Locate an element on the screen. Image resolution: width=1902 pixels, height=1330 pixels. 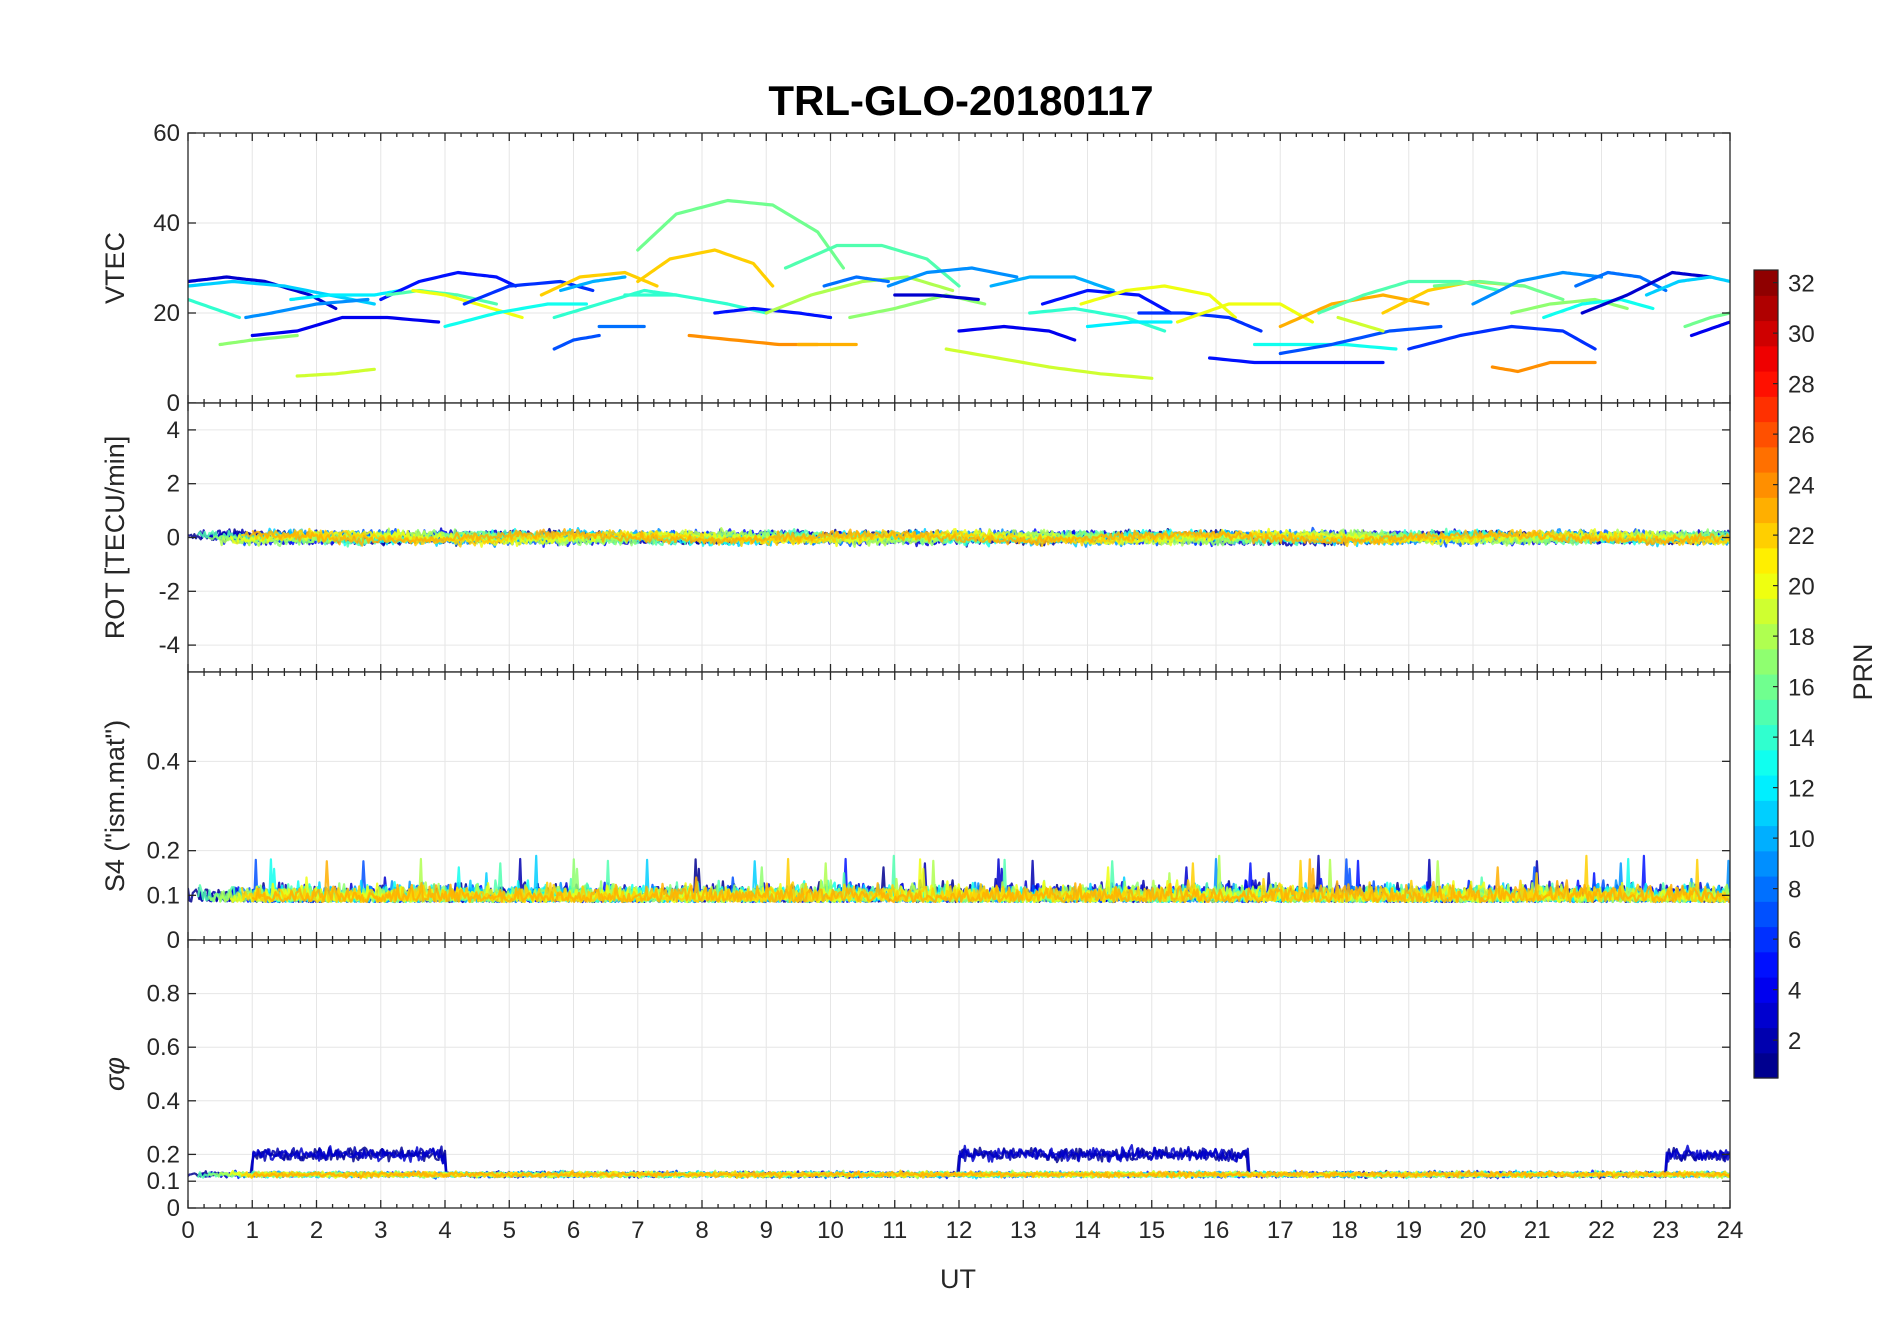
colorbar-tick-label: 2 is located at coordinates (1794, 1041).